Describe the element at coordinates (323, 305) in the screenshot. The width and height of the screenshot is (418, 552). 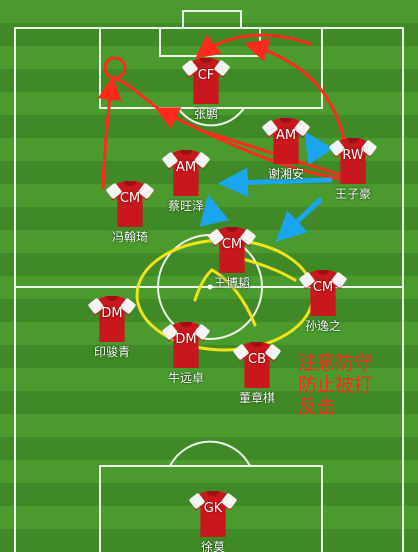
I see `player-cm-right: CM 孙逸之` at that location.